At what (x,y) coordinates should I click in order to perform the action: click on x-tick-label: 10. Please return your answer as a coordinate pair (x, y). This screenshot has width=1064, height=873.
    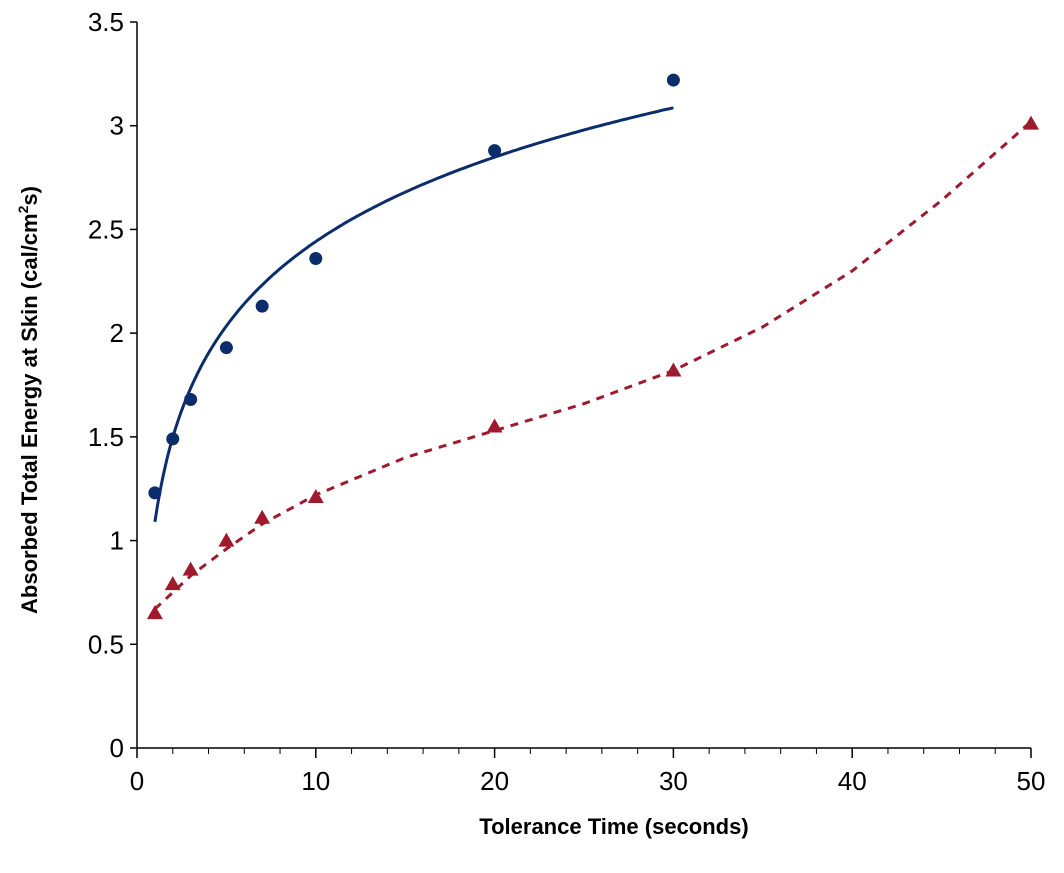
    Looking at the image, I should click on (315, 781).